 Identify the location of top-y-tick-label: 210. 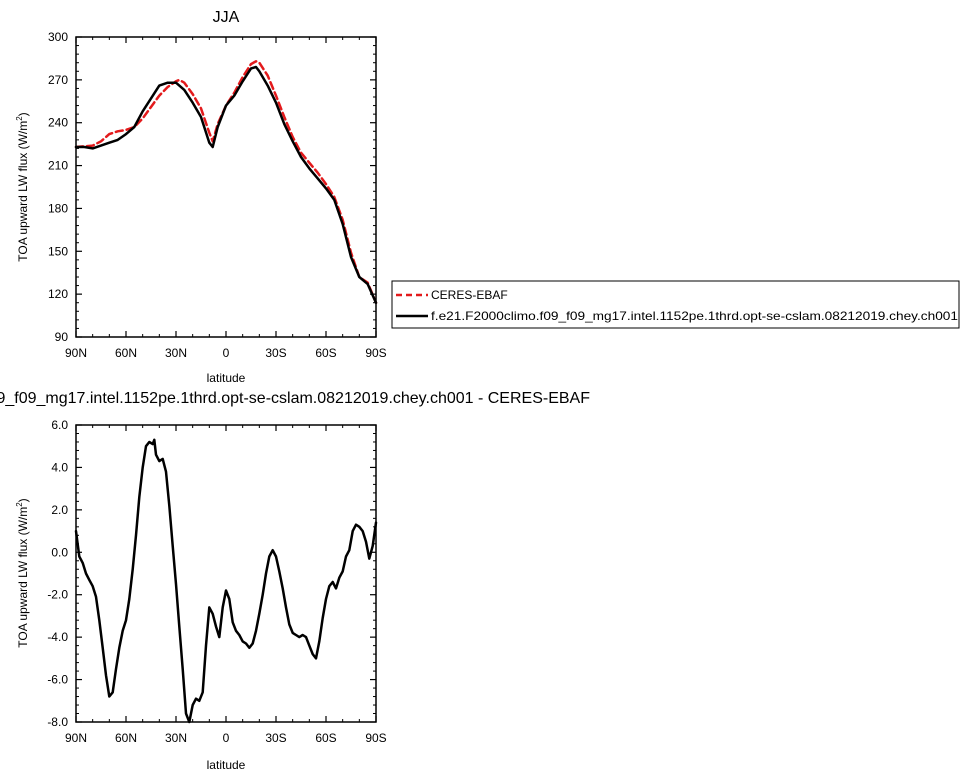
(58, 166).